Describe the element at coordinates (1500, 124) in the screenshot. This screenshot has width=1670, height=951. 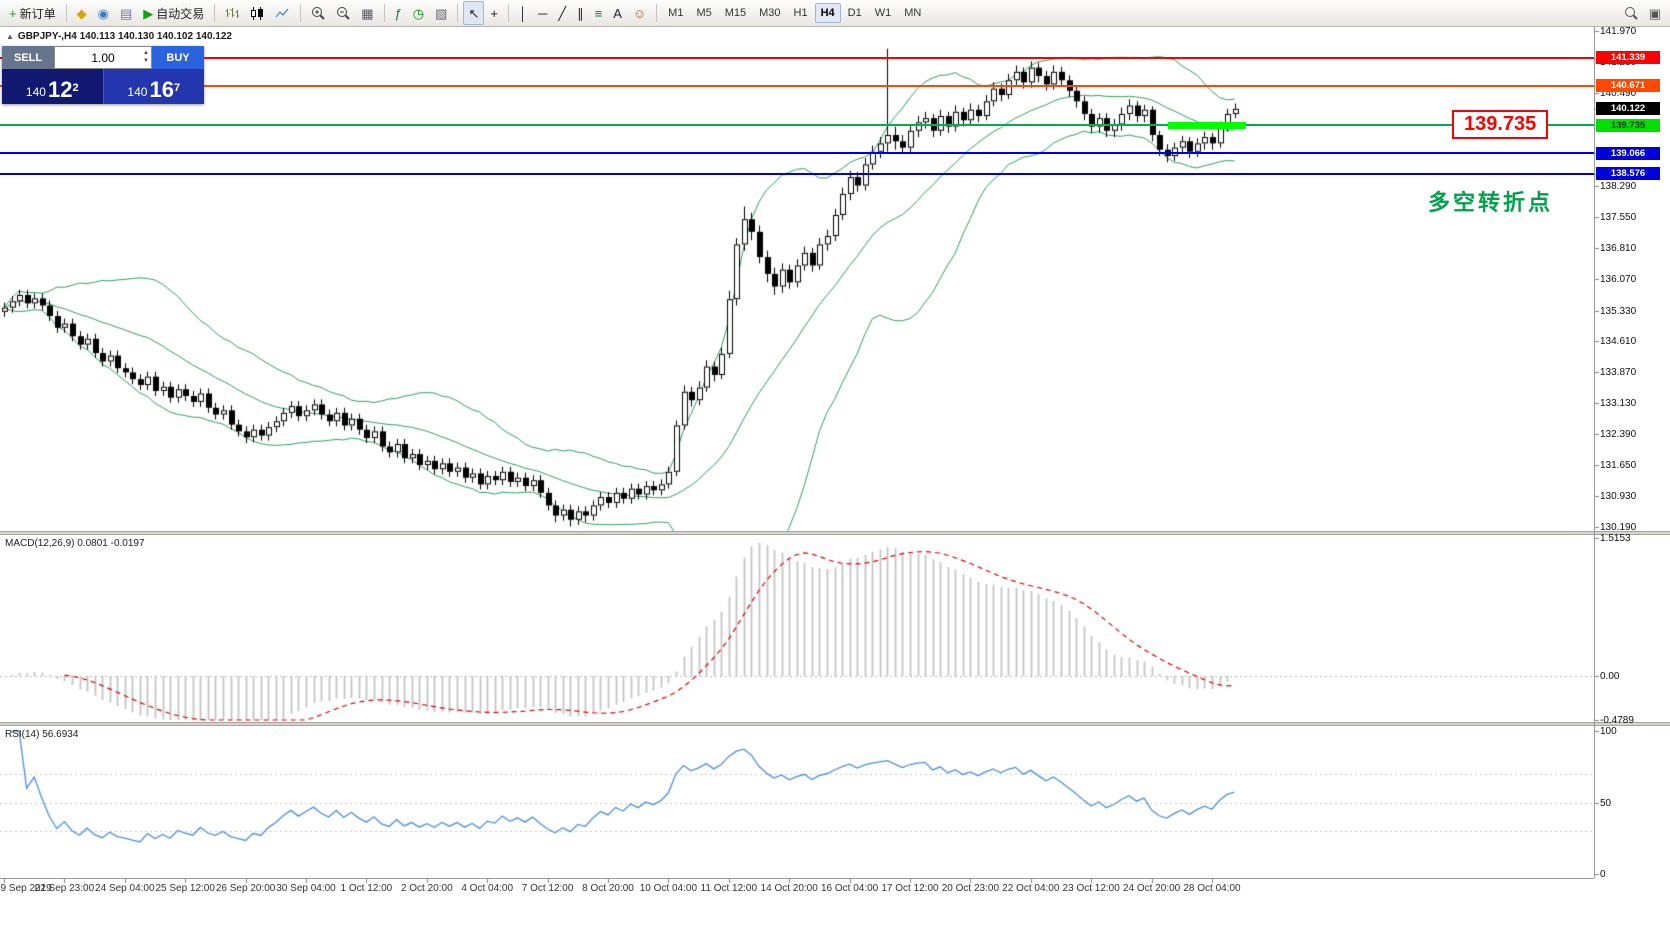
I see `price-annotation-label: 139.735` at that location.